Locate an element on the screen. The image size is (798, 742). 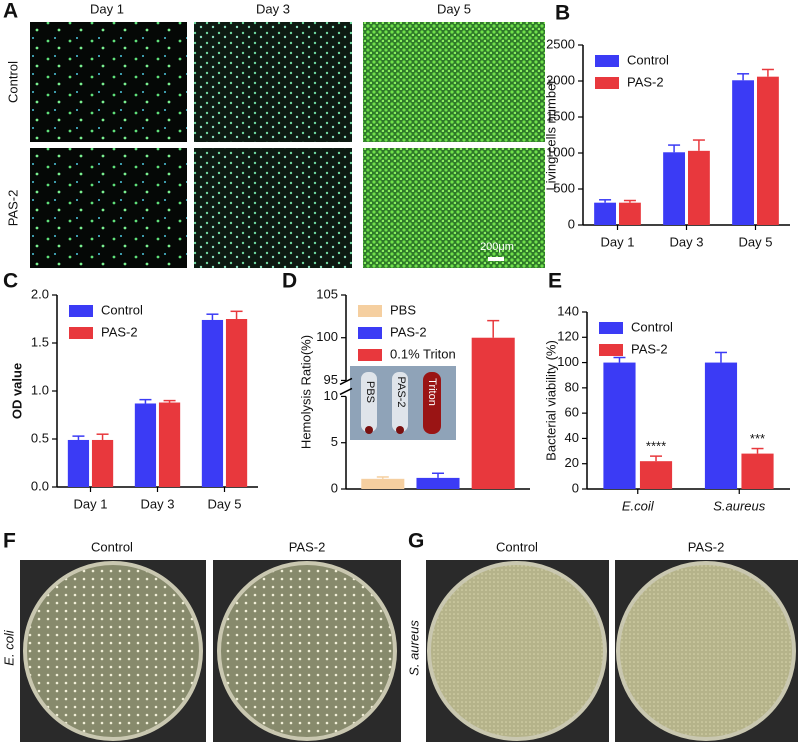
y-tick-label: 100 is located at coordinates (327, 336).